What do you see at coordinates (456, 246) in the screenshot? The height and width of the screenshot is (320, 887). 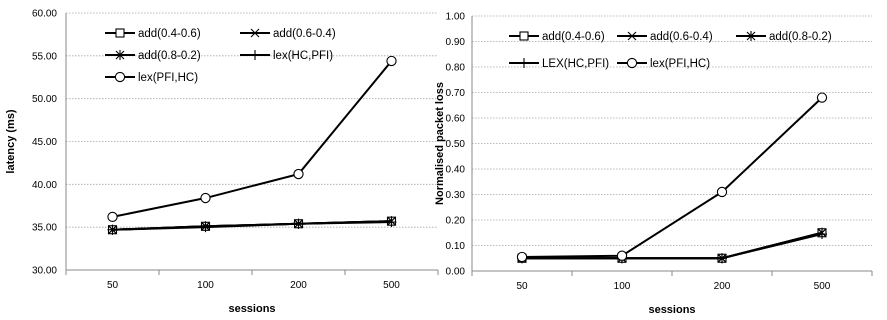 I see `y-tick-label: 0.10` at bounding box center [456, 246].